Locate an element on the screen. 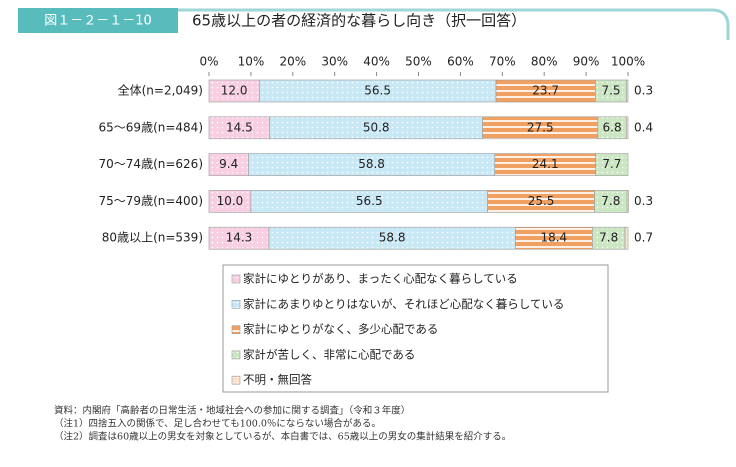 This screenshot has height=467, width=736. data-label: 7.5 is located at coordinates (610, 91).